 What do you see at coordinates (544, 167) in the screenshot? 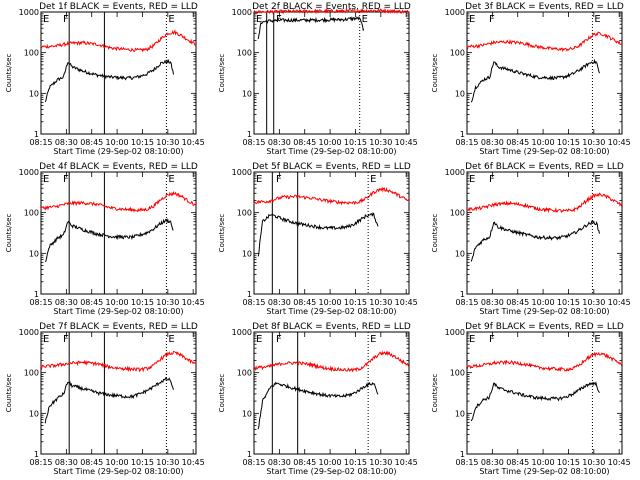
I see `panel-title: Det 6f BLACK = Events, RED = LLD` at bounding box center [544, 167].